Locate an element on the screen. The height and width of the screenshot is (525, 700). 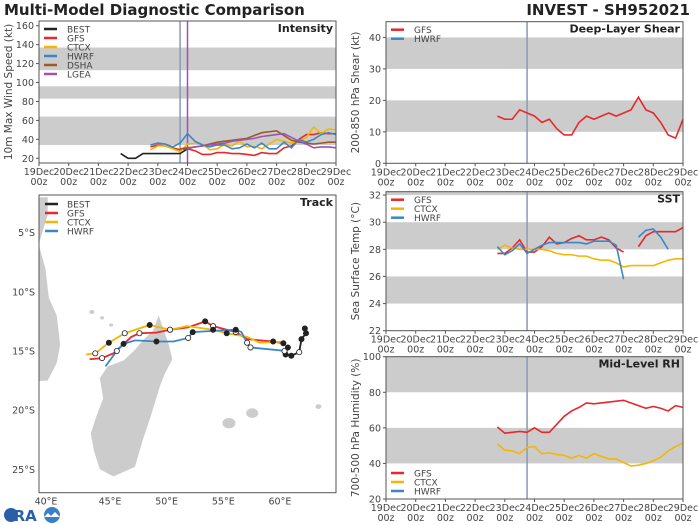
x-tick-label-day: 24Dec is located at coordinates (534, 508).